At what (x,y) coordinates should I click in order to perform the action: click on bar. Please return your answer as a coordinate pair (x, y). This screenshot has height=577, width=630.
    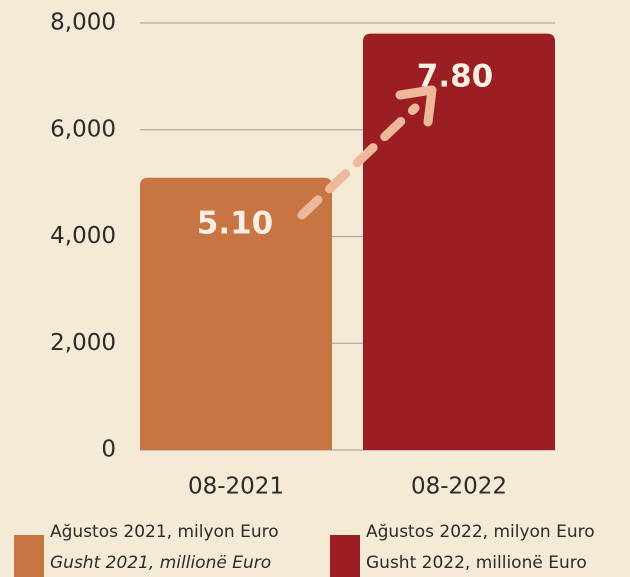
    Looking at the image, I should click on (236, 313).